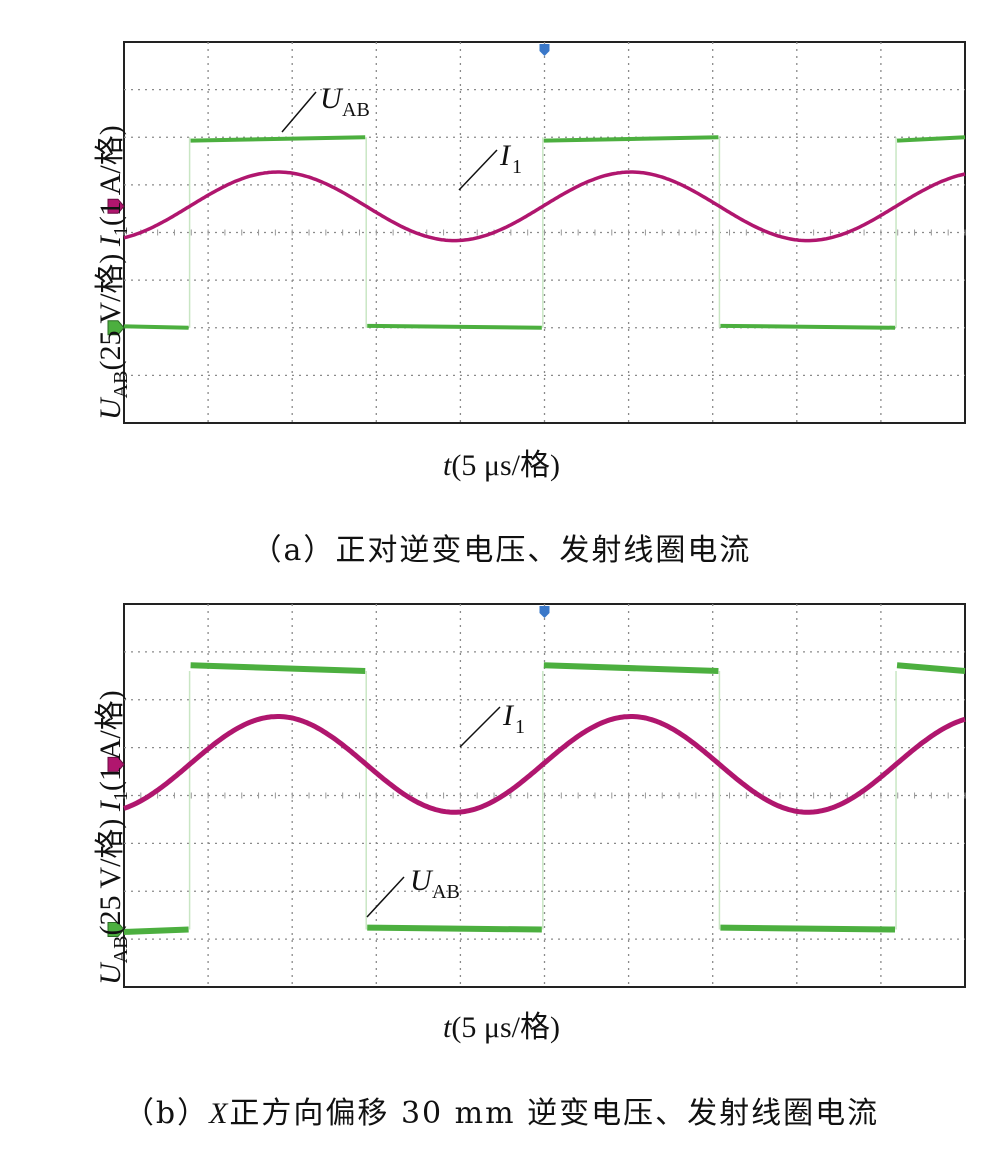 This screenshot has width=1003, height=1163. I want to click on caption-a: （a）正对逆变电压、发射线圈电流, so click(501, 550).